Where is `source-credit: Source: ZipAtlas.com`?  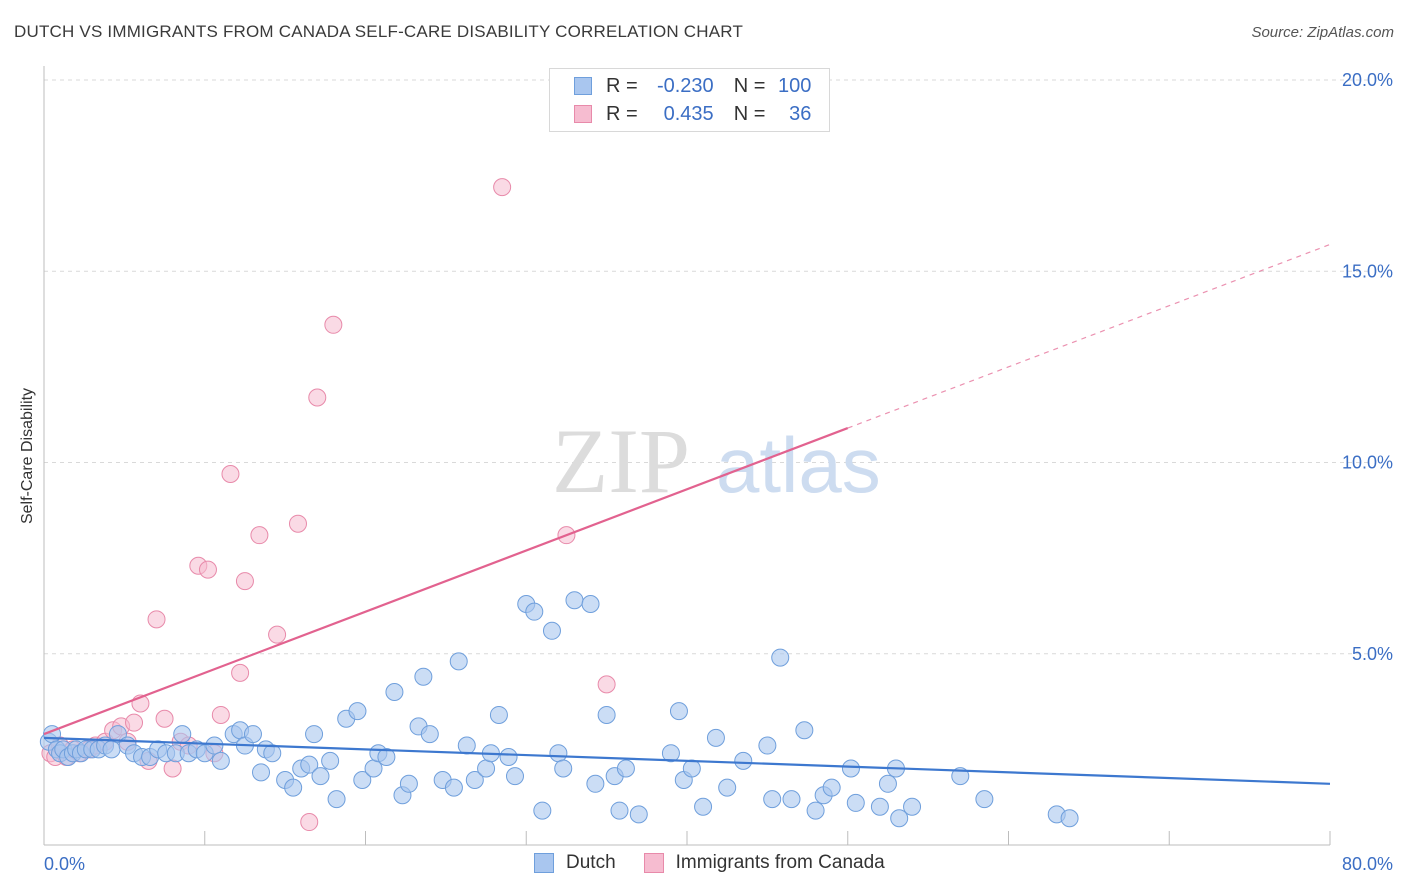 source-credit: Source: ZipAtlas.com is located at coordinates (1322, 32).